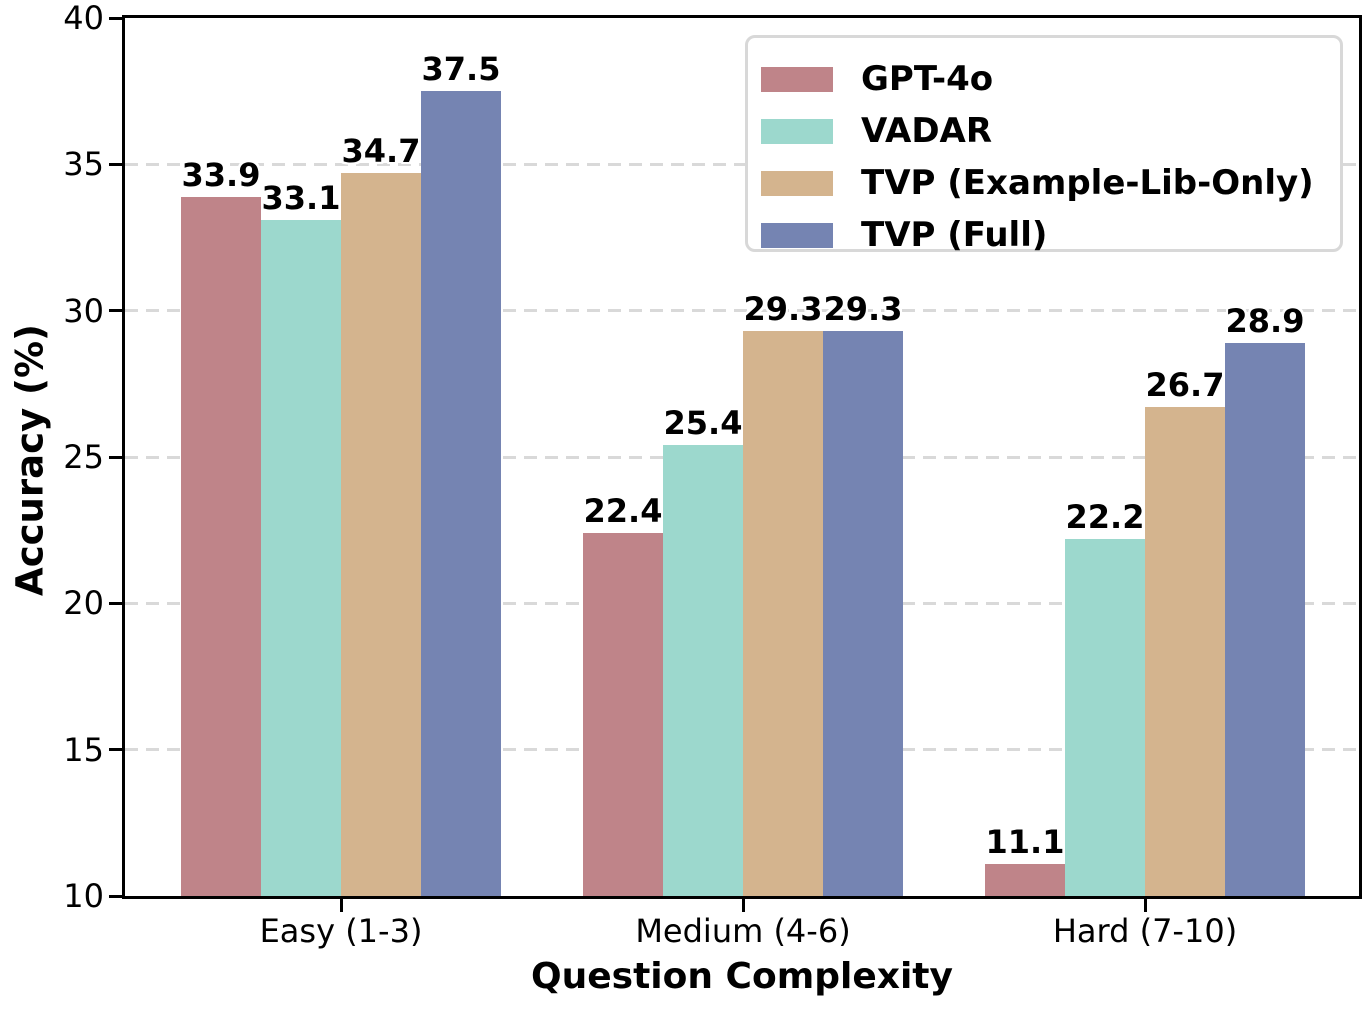 The height and width of the screenshot is (1012, 1368). What do you see at coordinates (83, 896) in the screenshot?
I see `y-tick-label: 10` at bounding box center [83, 896].